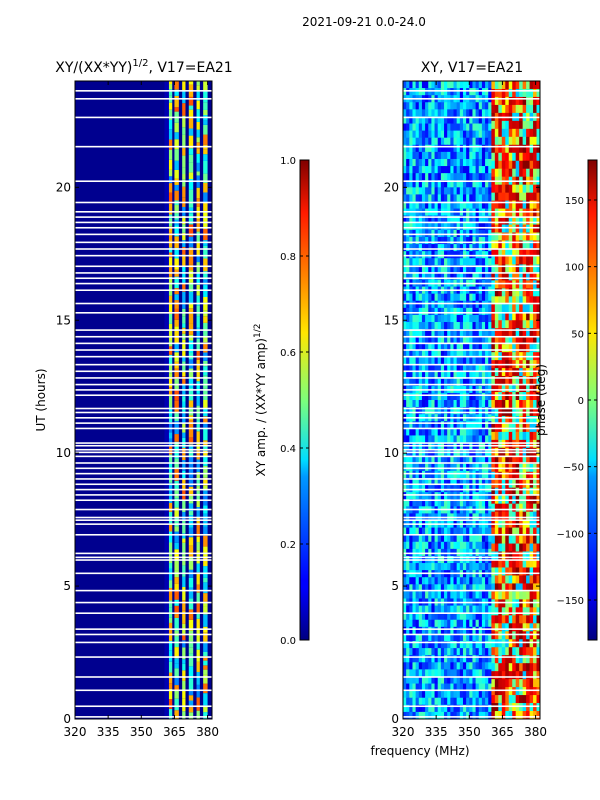 The width and height of the screenshot is (600, 800). I want to click on left-colorbar-ticks: 0.00.20.40.60.81.0, so click(294, 401).